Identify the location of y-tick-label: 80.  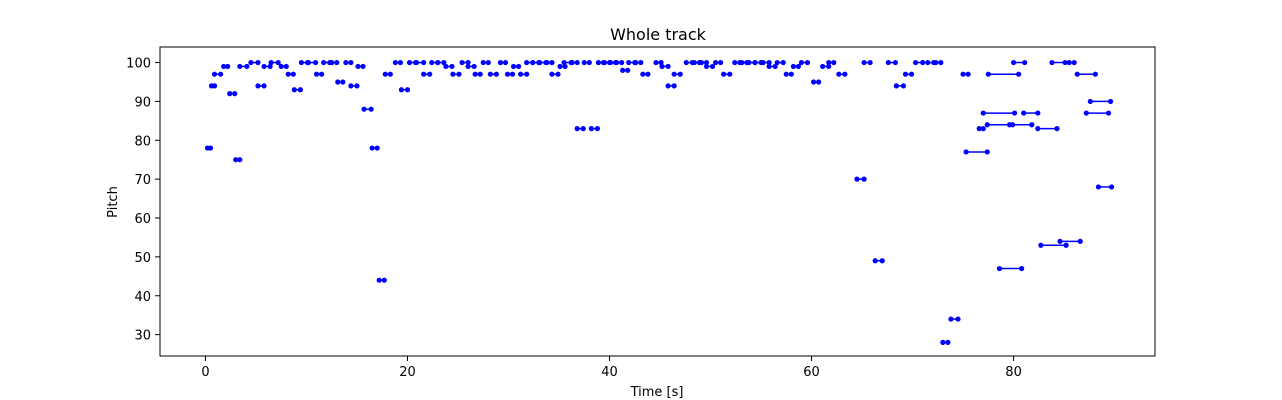
(142, 141).